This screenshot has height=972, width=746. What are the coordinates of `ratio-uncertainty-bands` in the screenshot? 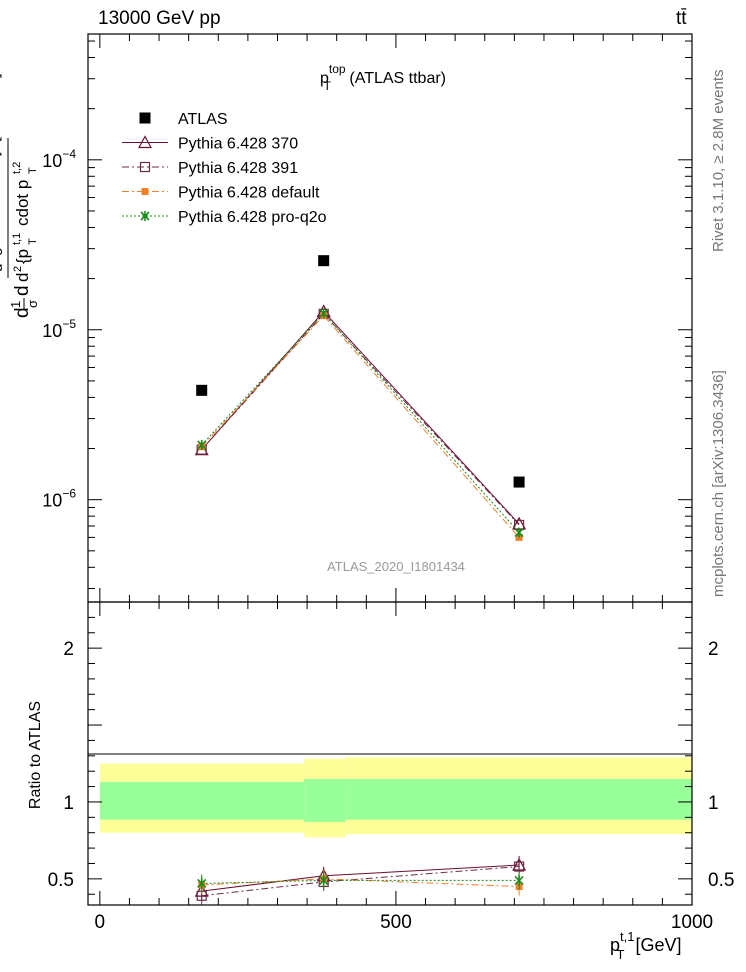 It's located at (395, 797).